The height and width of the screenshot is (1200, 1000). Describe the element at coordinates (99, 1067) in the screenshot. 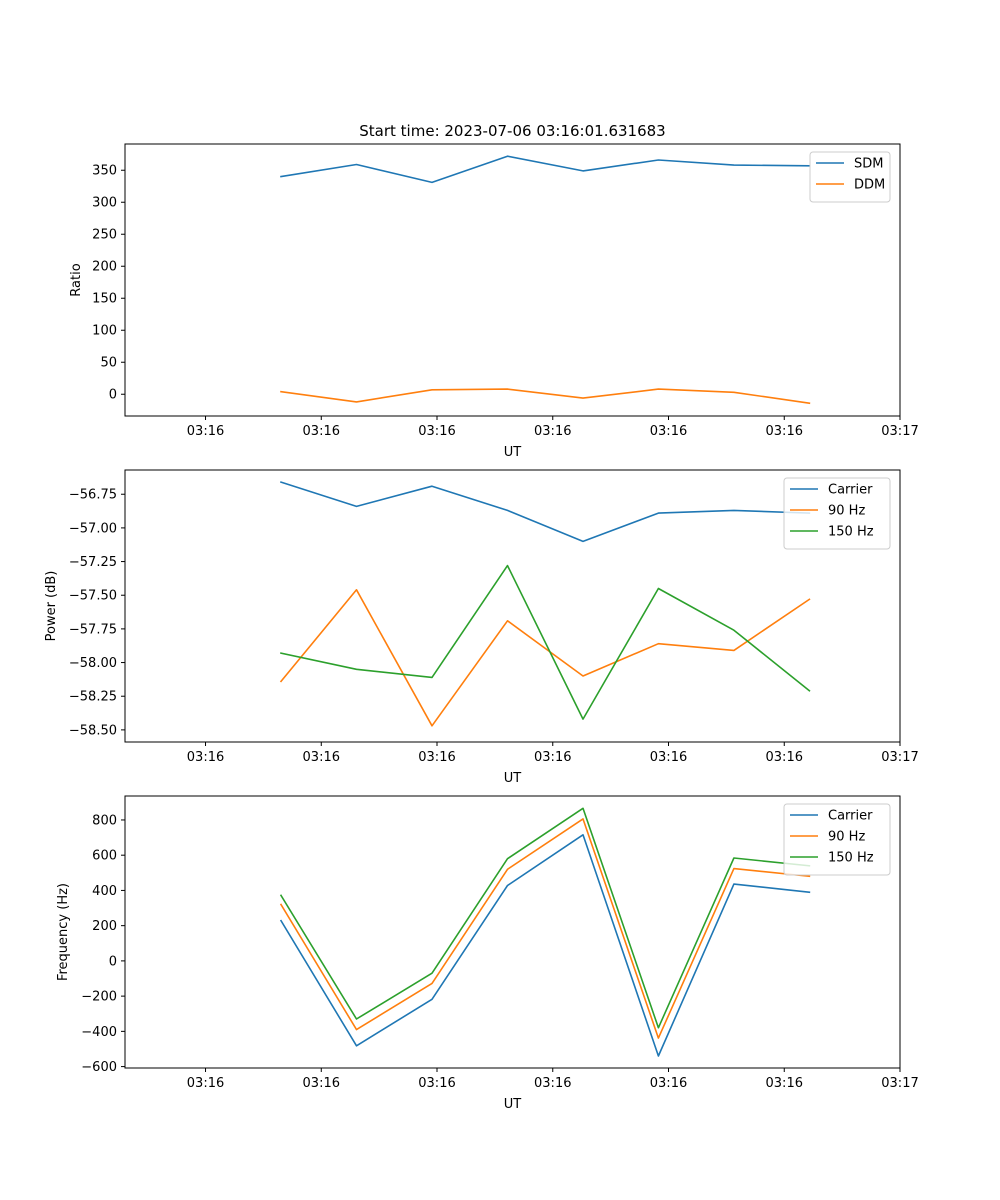

I see `y-tick-label: −600` at that location.